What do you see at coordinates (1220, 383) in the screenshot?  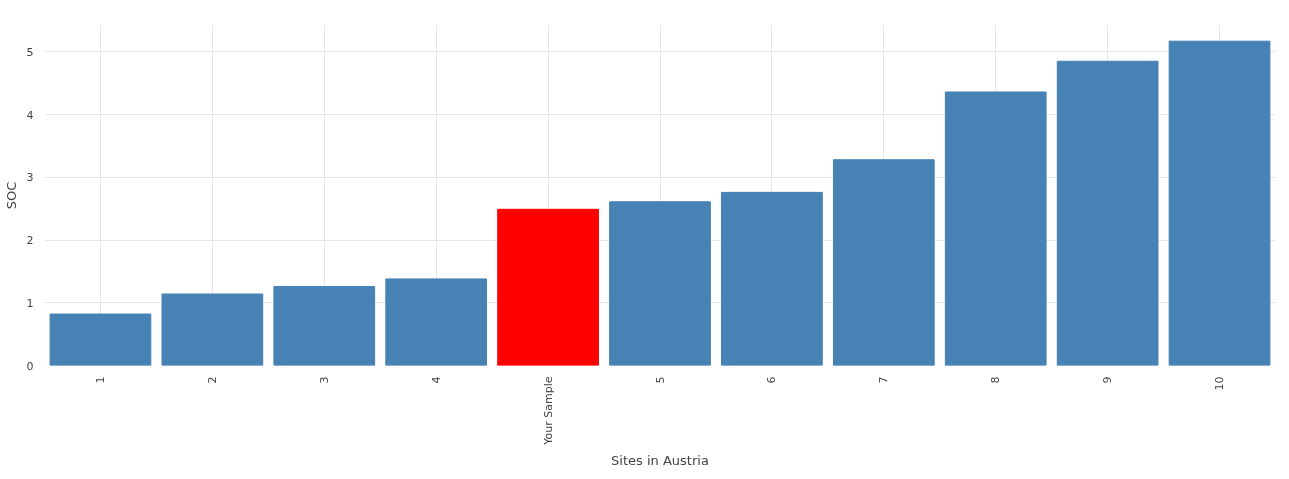 I see `x-tick-label: 10` at bounding box center [1220, 383].